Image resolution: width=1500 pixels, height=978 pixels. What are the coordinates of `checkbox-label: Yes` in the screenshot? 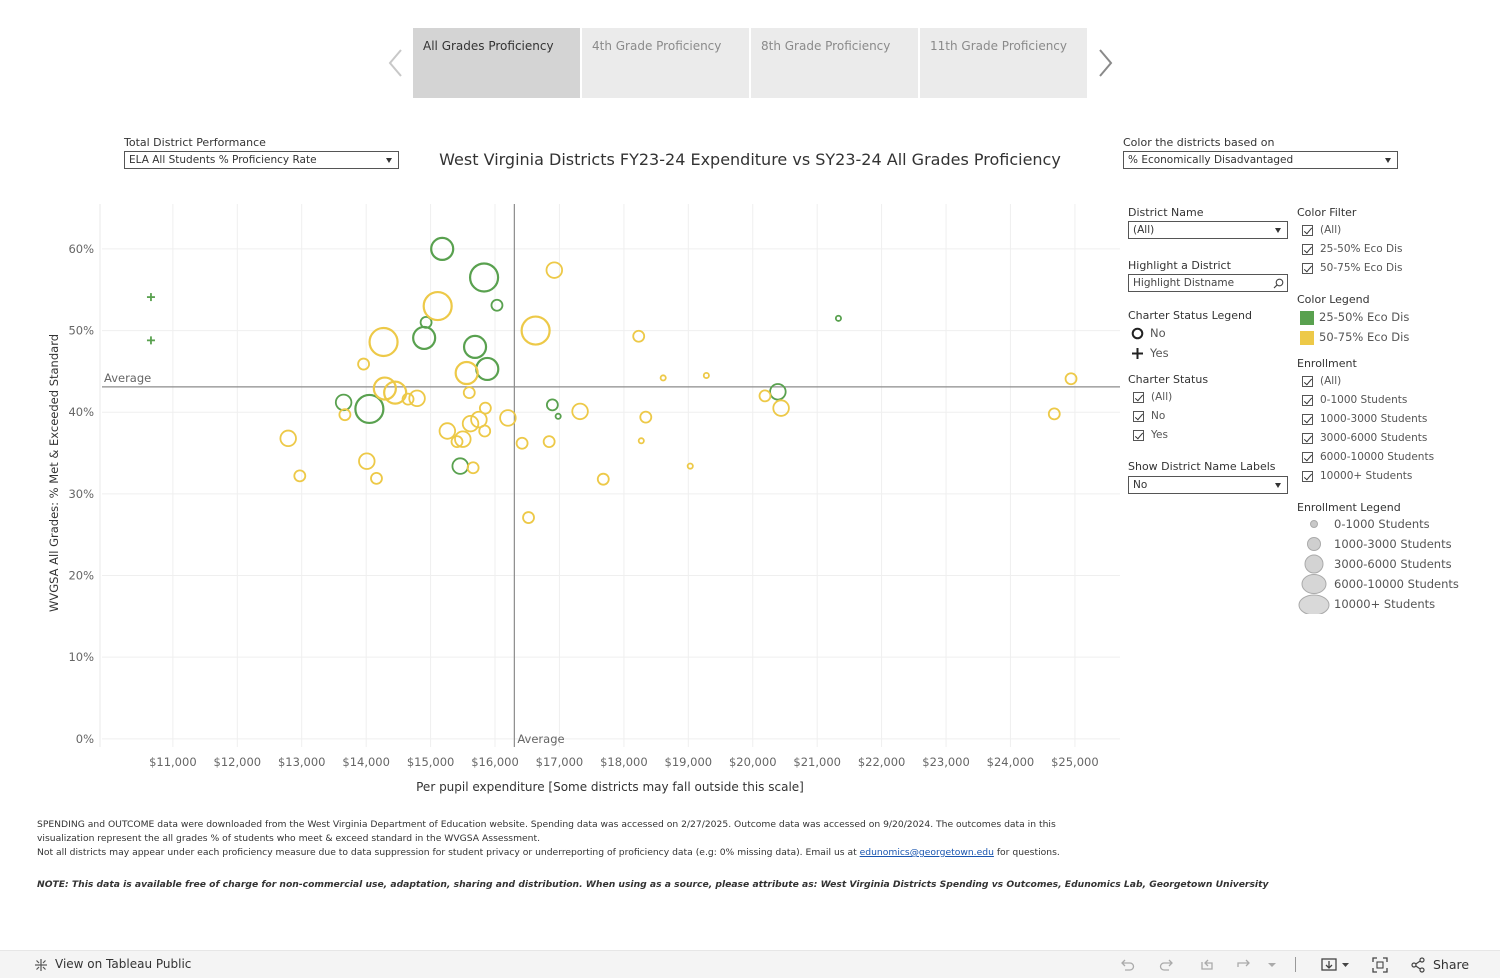 It's located at (1159, 435).